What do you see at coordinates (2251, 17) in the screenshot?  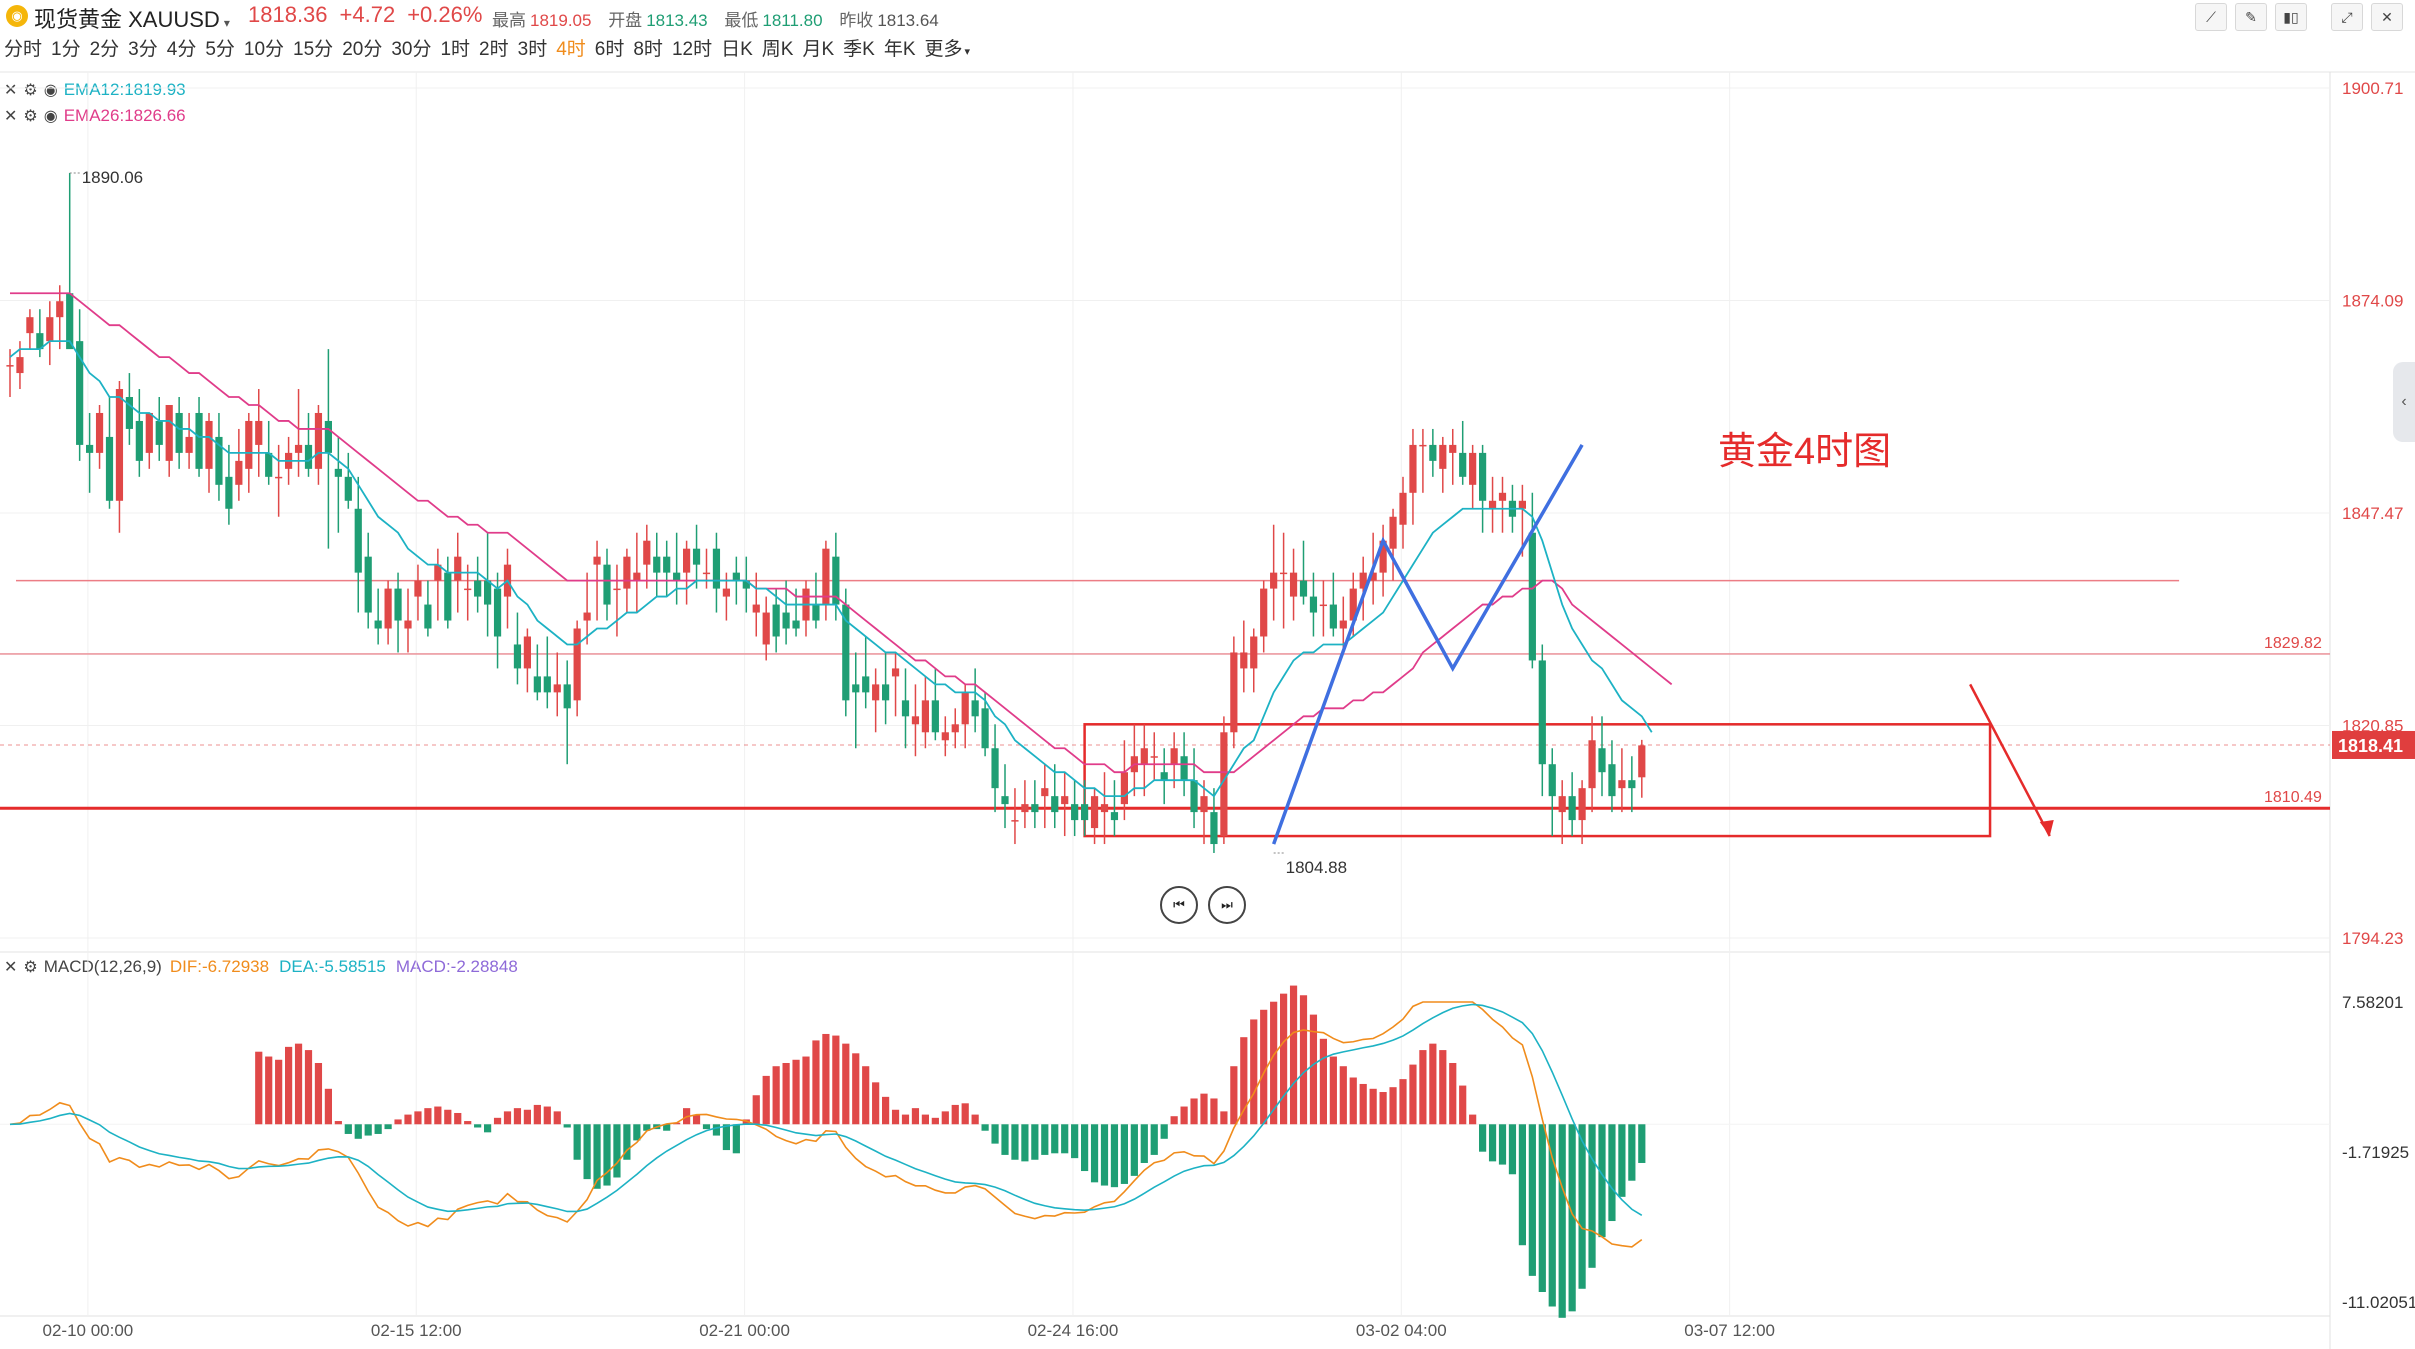 I see `pen-icon: ✎` at bounding box center [2251, 17].